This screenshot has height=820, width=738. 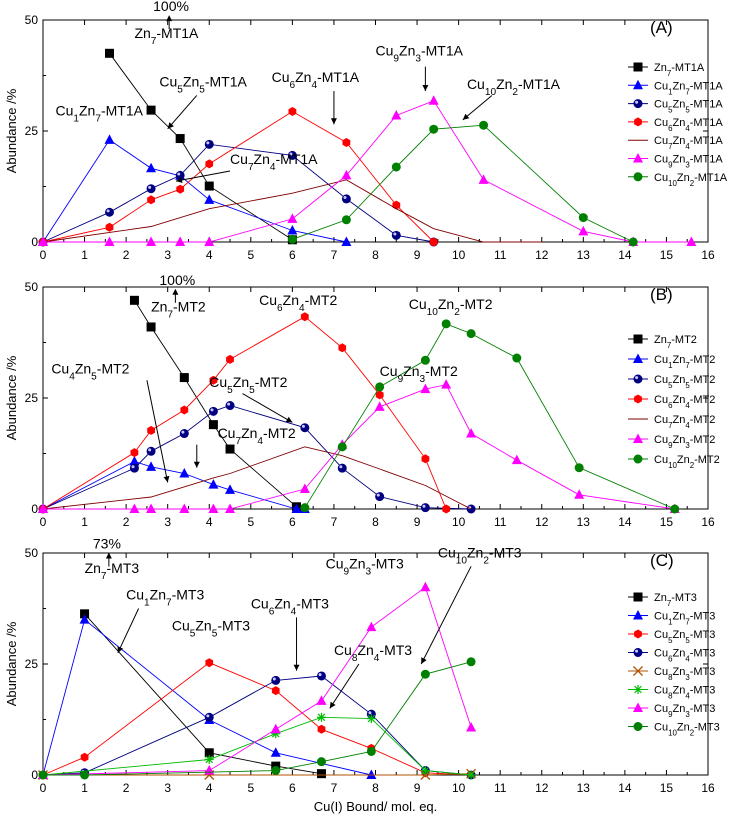 I want to click on legend-label: Cu1Zn7-MT1A, so click(x=688, y=88).